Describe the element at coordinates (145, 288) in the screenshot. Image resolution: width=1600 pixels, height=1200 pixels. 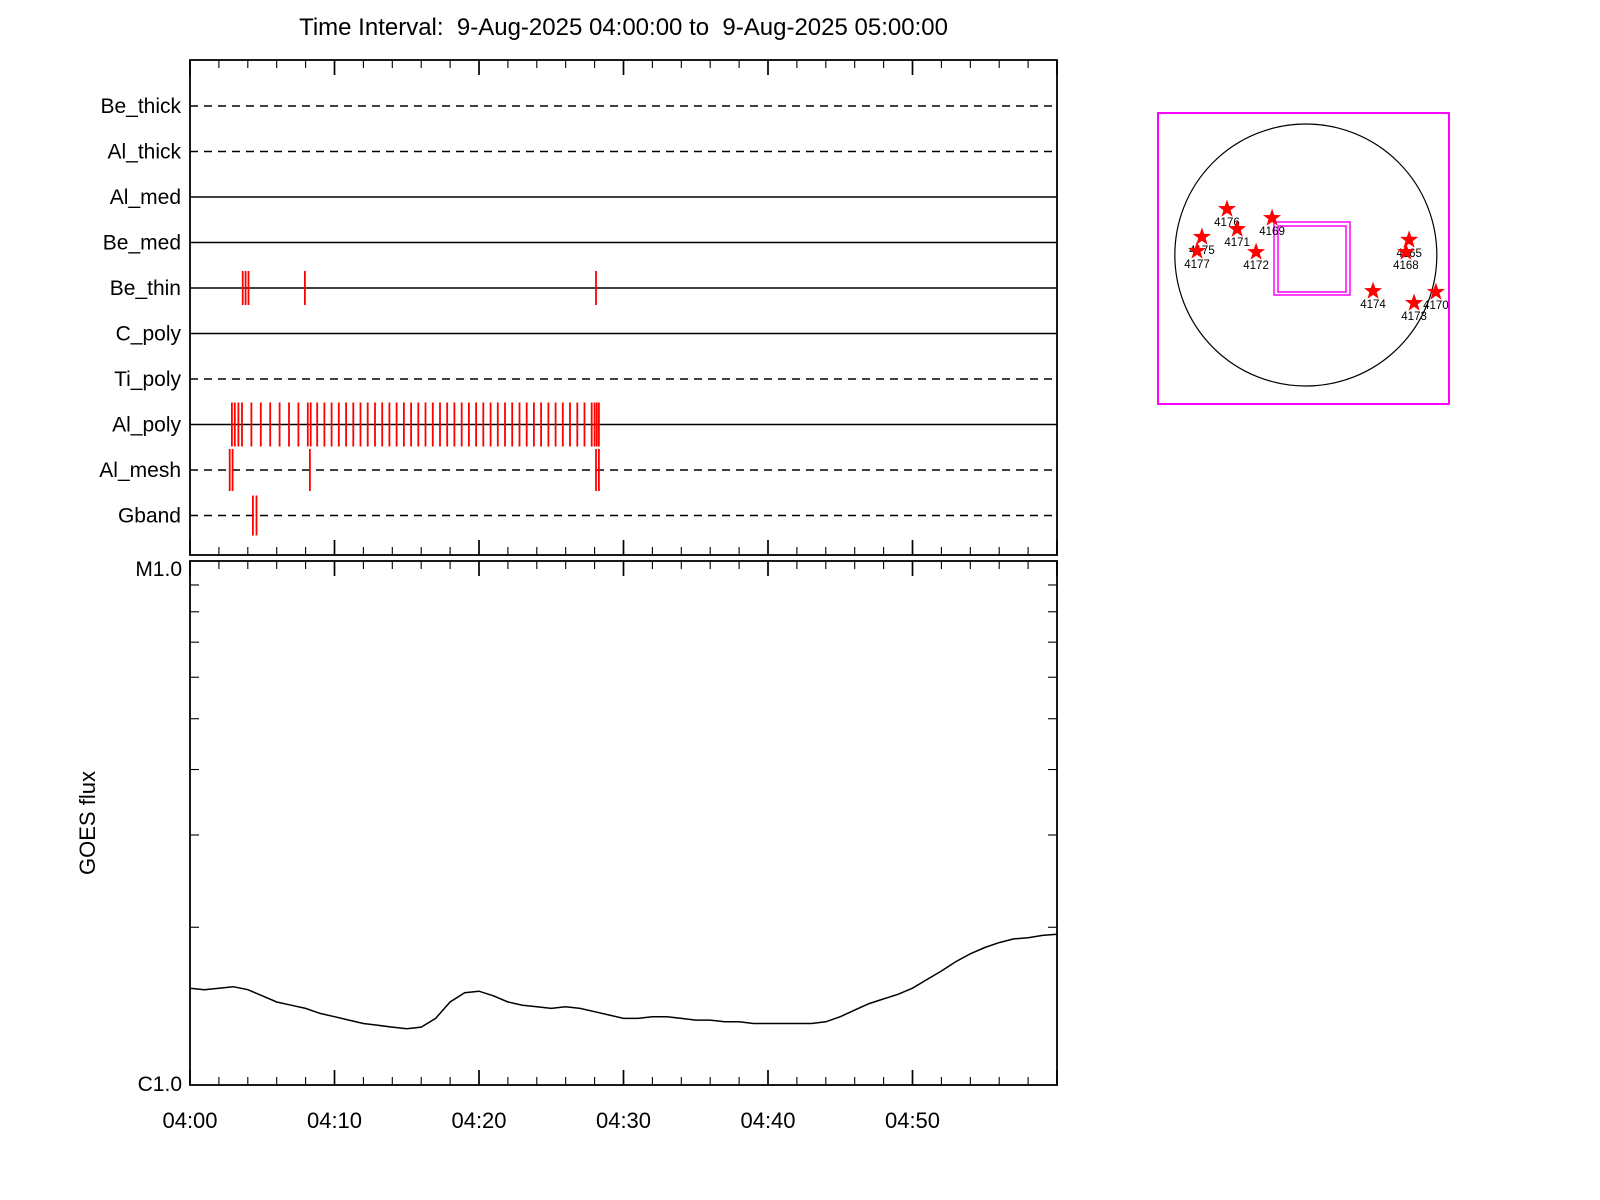
I see `filter-label-be_thin: Be_thin` at that location.